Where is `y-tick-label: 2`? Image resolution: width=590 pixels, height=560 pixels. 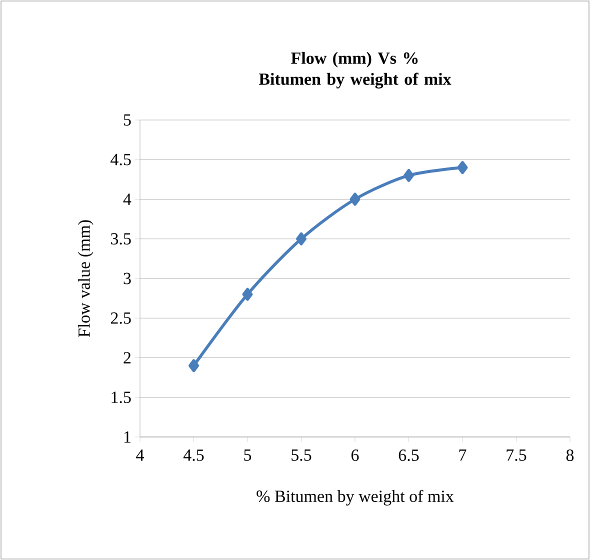
y-tick-label: 2 is located at coordinates (127, 358).